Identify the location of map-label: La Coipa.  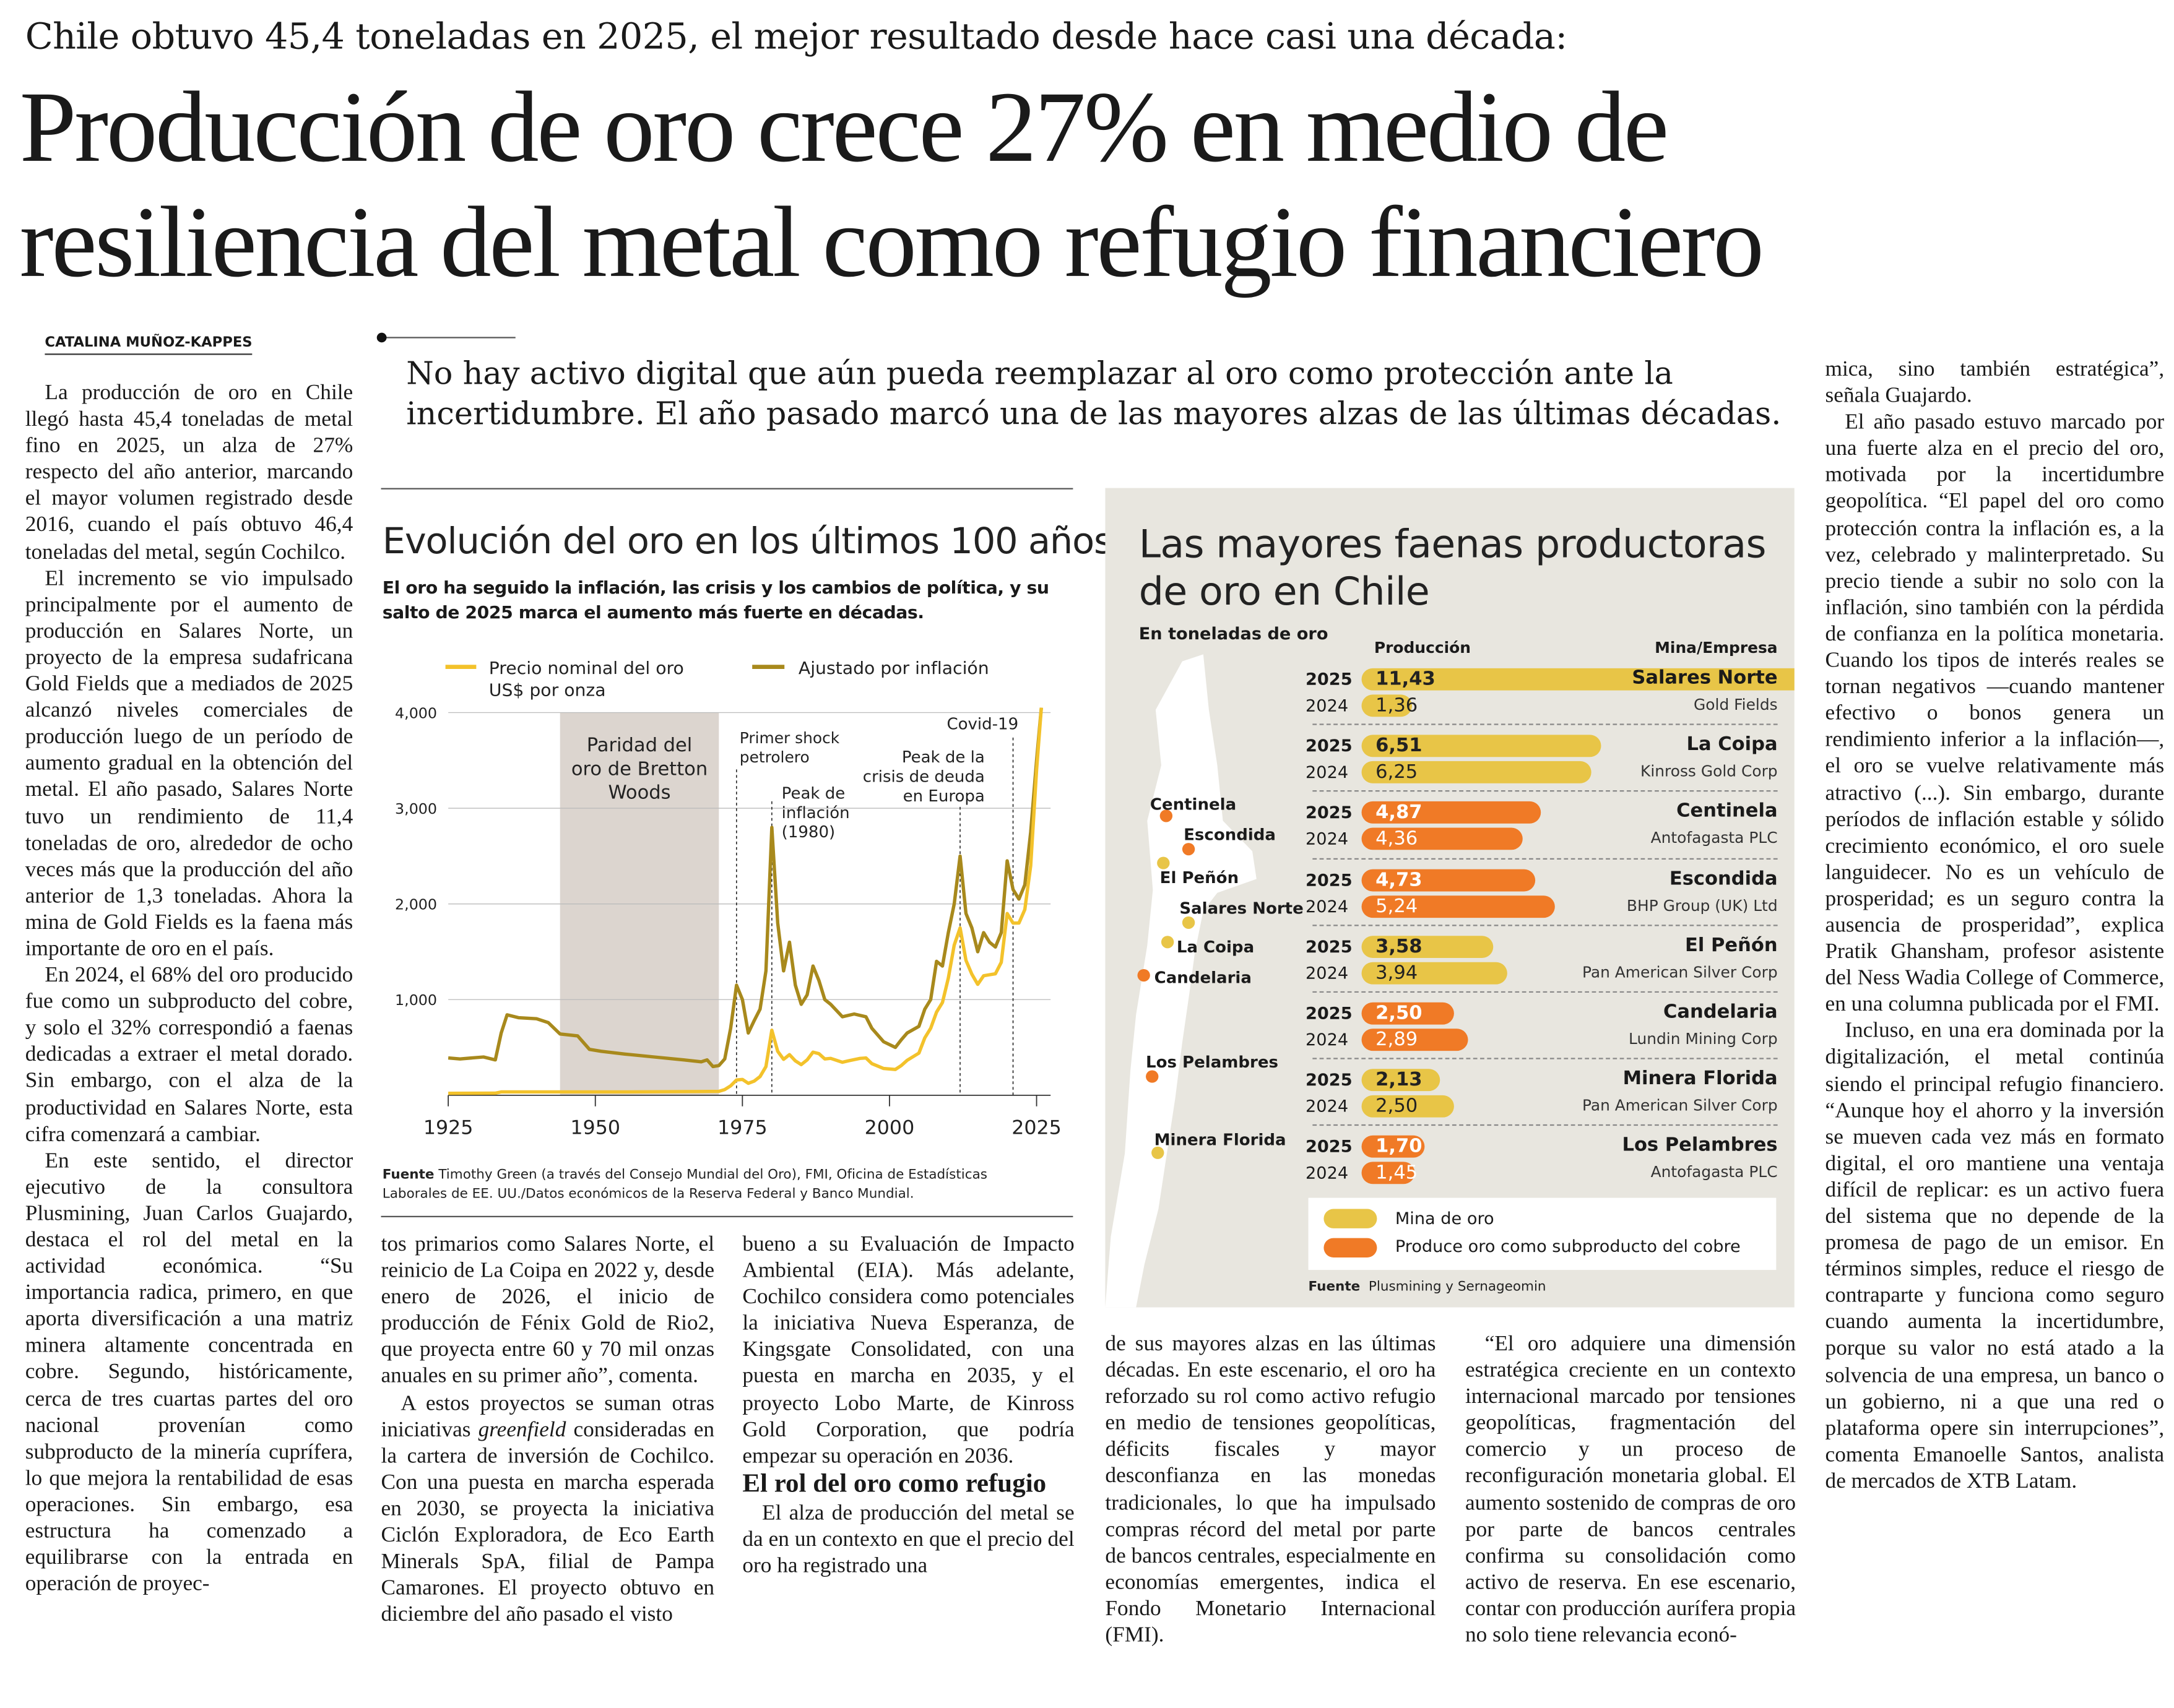
(1215, 947).